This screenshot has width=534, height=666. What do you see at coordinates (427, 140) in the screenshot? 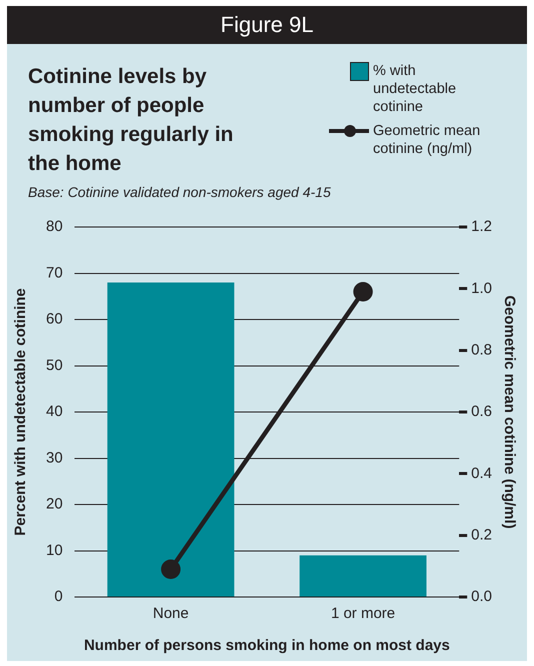
I see `legend-label: Geometric mean cotinine (ng/ml)` at bounding box center [427, 140].